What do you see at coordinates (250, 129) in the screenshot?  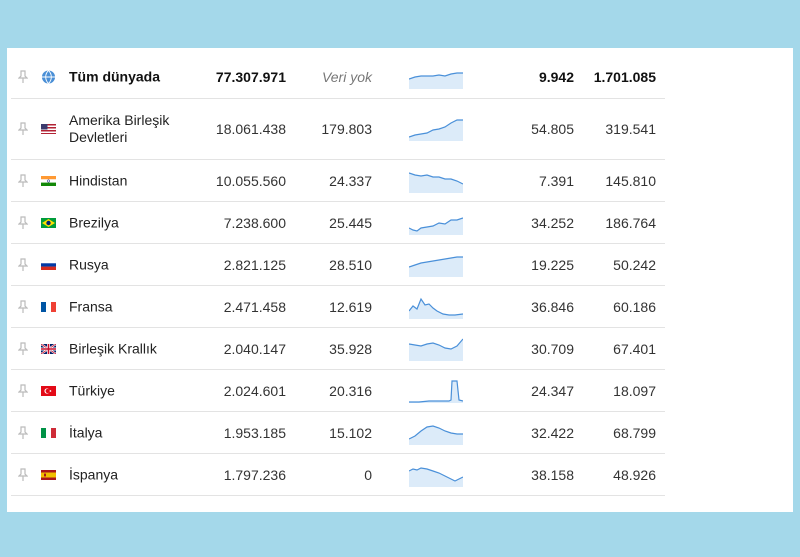 I see `total-cases: 18.061.438` at bounding box center [250, 129].